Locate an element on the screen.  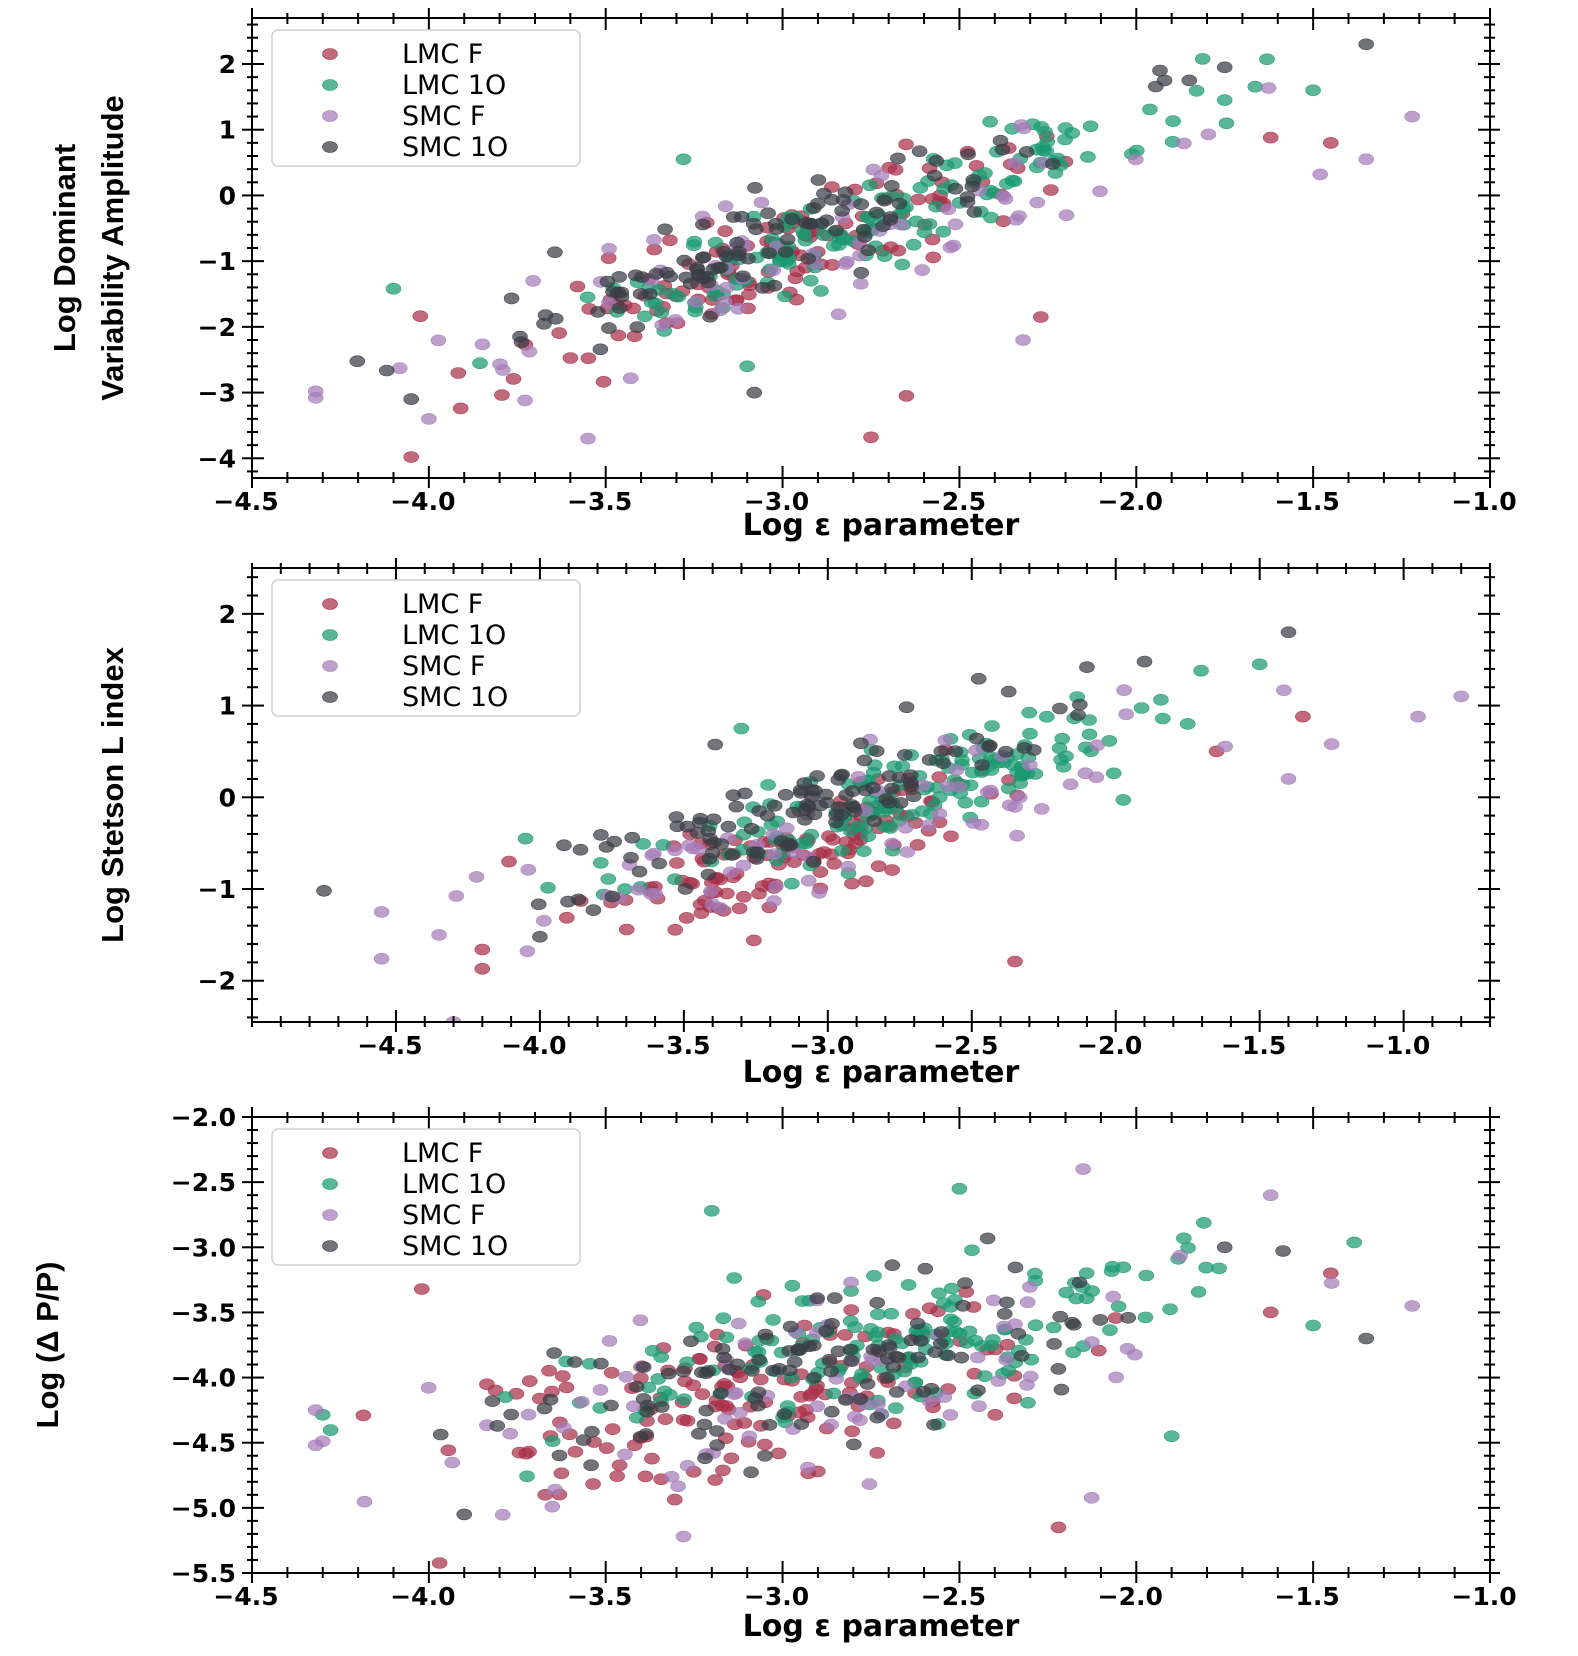
x-tick-label: −4.5 is located at coordinates (245, 1596).